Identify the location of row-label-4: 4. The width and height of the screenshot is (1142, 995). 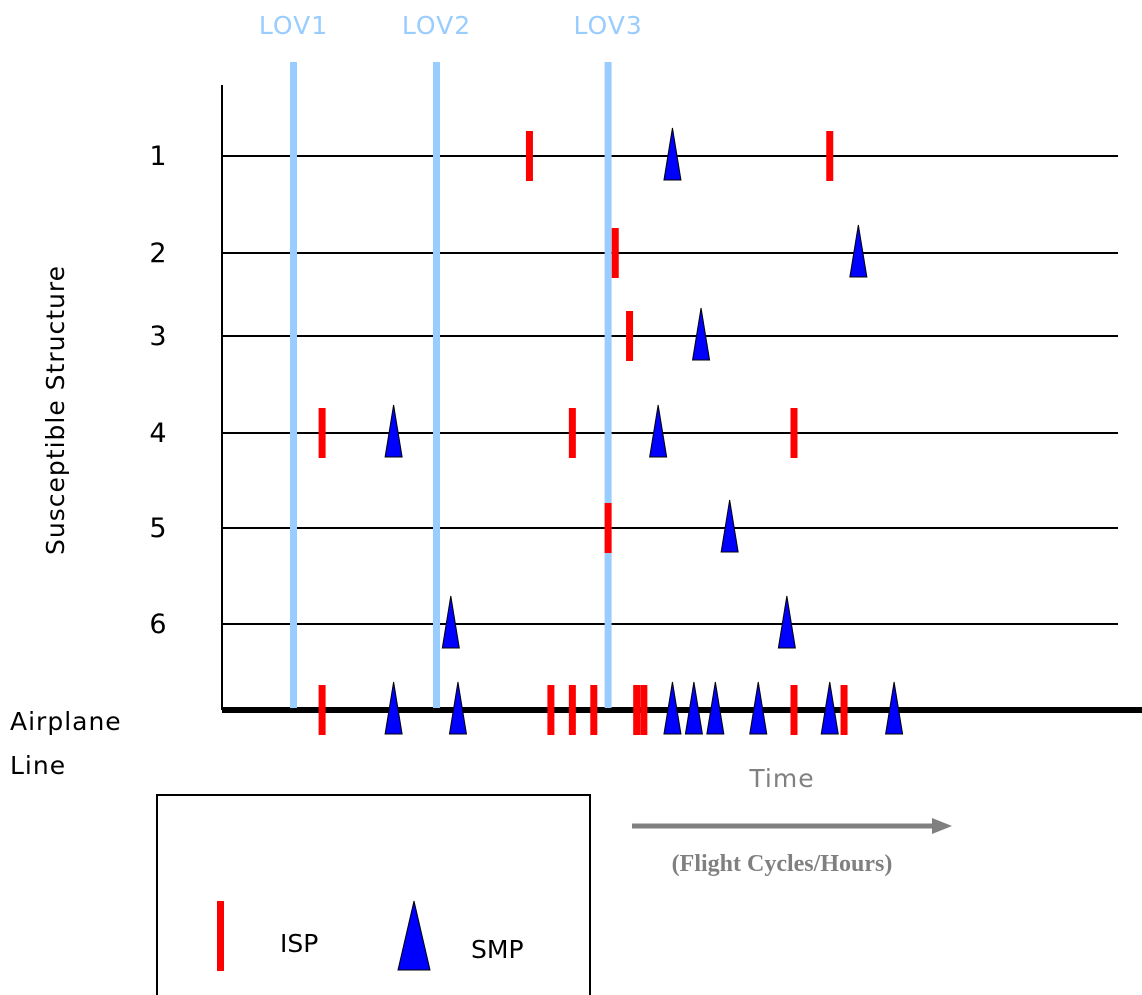
(157, 433).